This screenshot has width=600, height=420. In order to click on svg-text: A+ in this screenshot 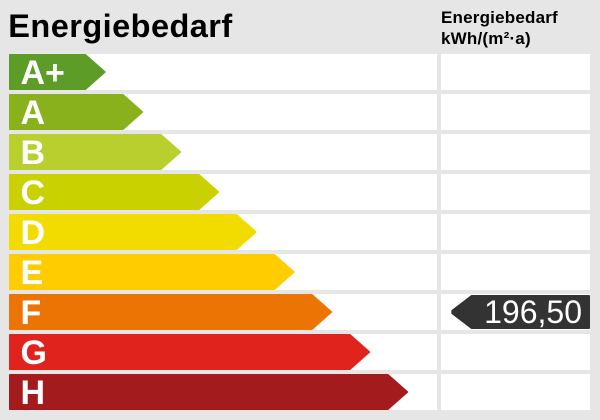, I will do `click(43, 73)`.